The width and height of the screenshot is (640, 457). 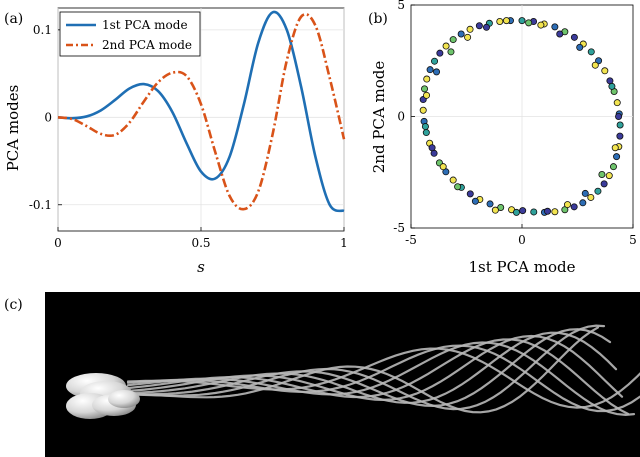 I want to click on panel-b-points, so click(x=521, y=116).